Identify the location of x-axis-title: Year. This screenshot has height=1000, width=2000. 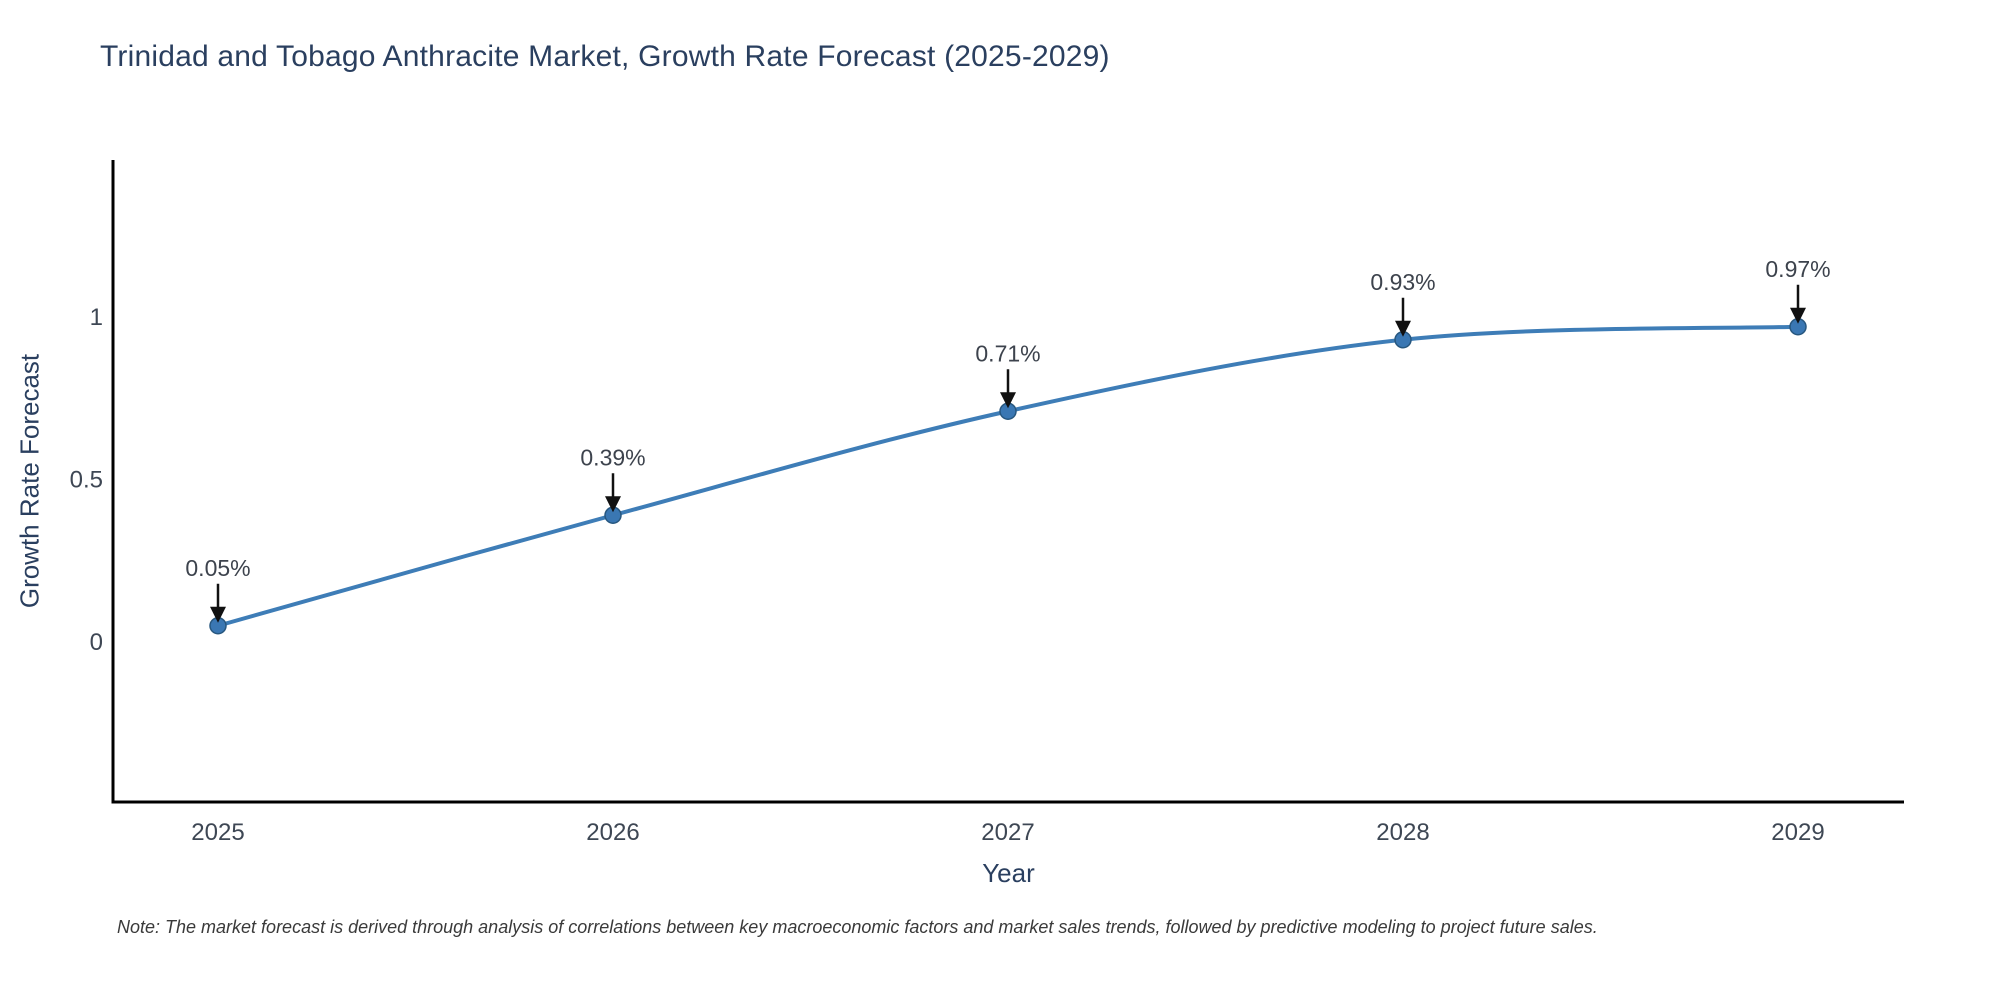
(1008, 873).